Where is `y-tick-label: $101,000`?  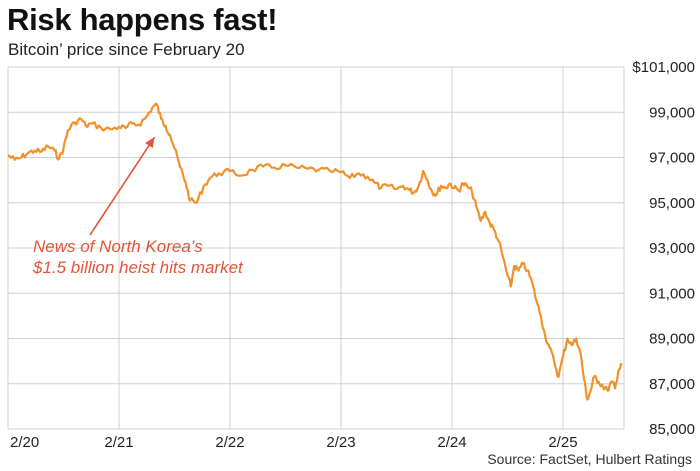 y-tick-label: $101,000 is located at coordinates (663, 67).